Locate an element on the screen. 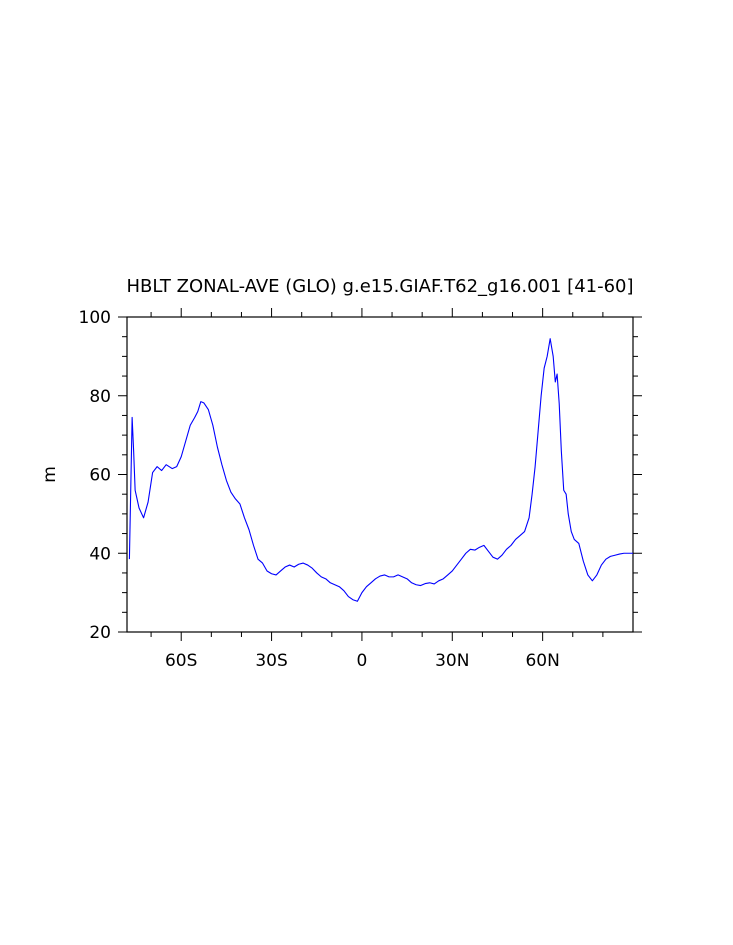 The width and height of the screenshot is (733, 945). x-tick-label: 60S is located at coordinates (181, 661).